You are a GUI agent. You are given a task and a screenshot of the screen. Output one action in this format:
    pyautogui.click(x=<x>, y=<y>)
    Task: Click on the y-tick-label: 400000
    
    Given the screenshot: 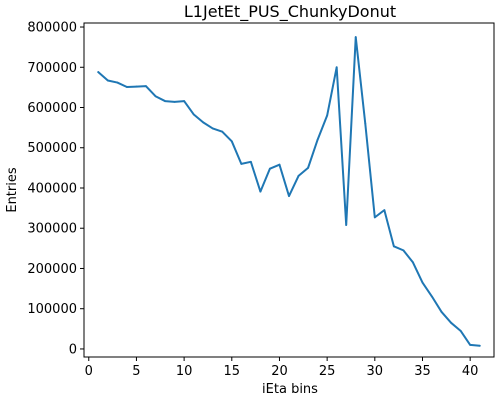 What is the action you would take?
    pyautogui.click(x=52, y=188)
    